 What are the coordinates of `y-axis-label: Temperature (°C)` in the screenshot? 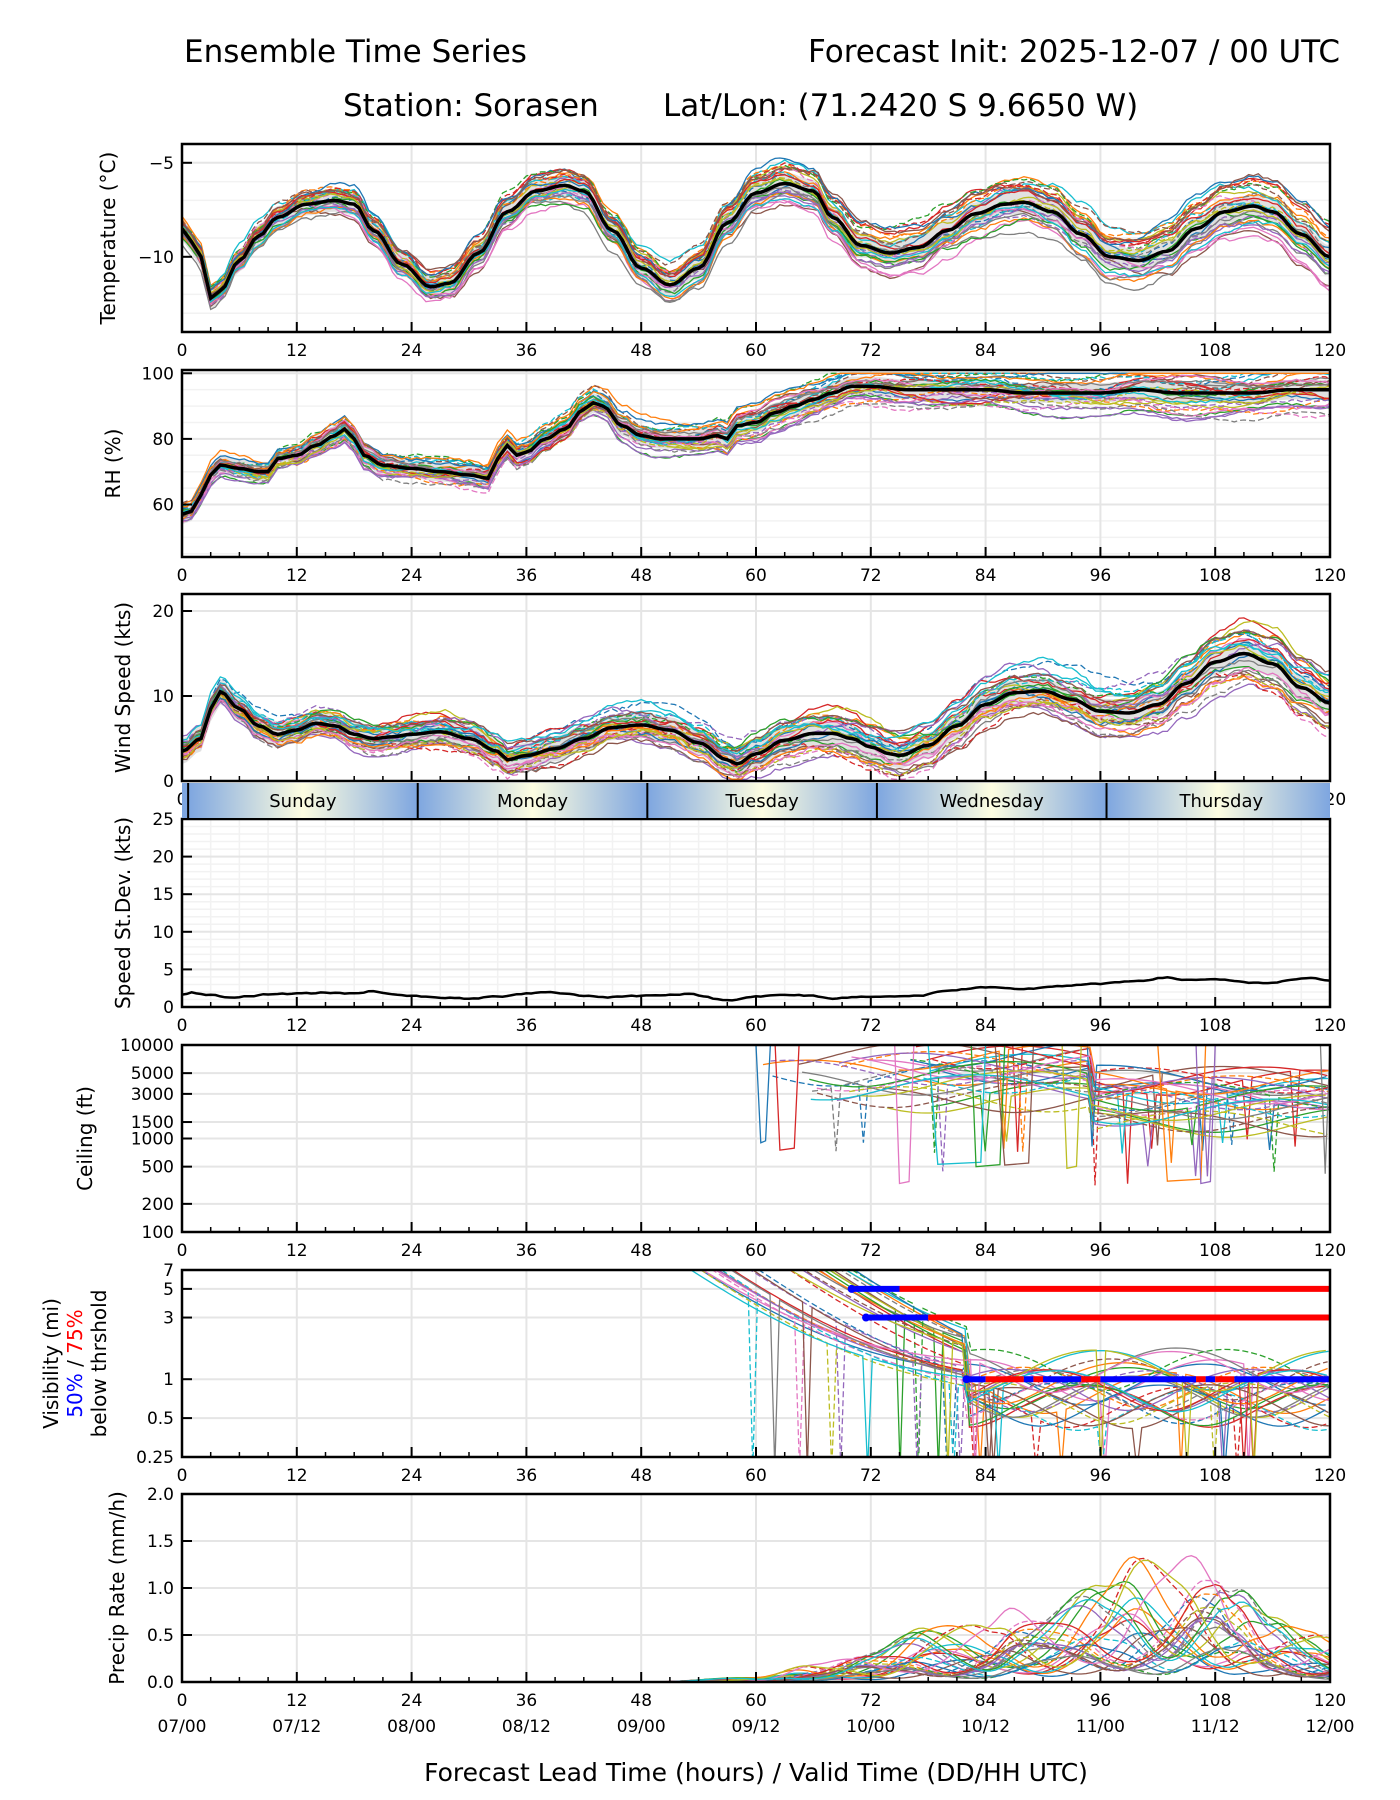 It's located at (108, 239).